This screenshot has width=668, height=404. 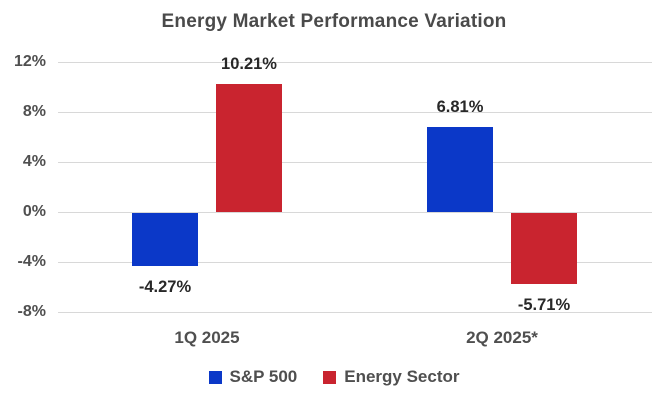 What do you see at coordinates (165, 240) in the screenshot?
I see `bar-s-p-500-1q-2025` at bounding box center [165, 240].